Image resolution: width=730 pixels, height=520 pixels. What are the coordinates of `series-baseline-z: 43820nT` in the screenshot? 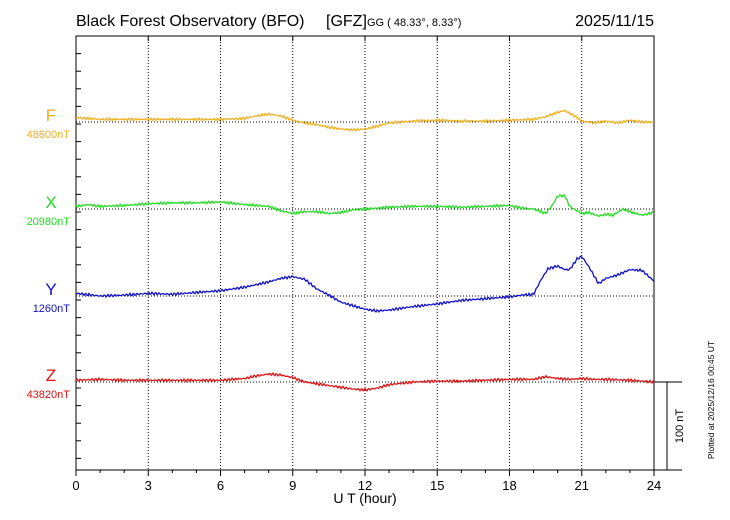 It's located at (49, 395).